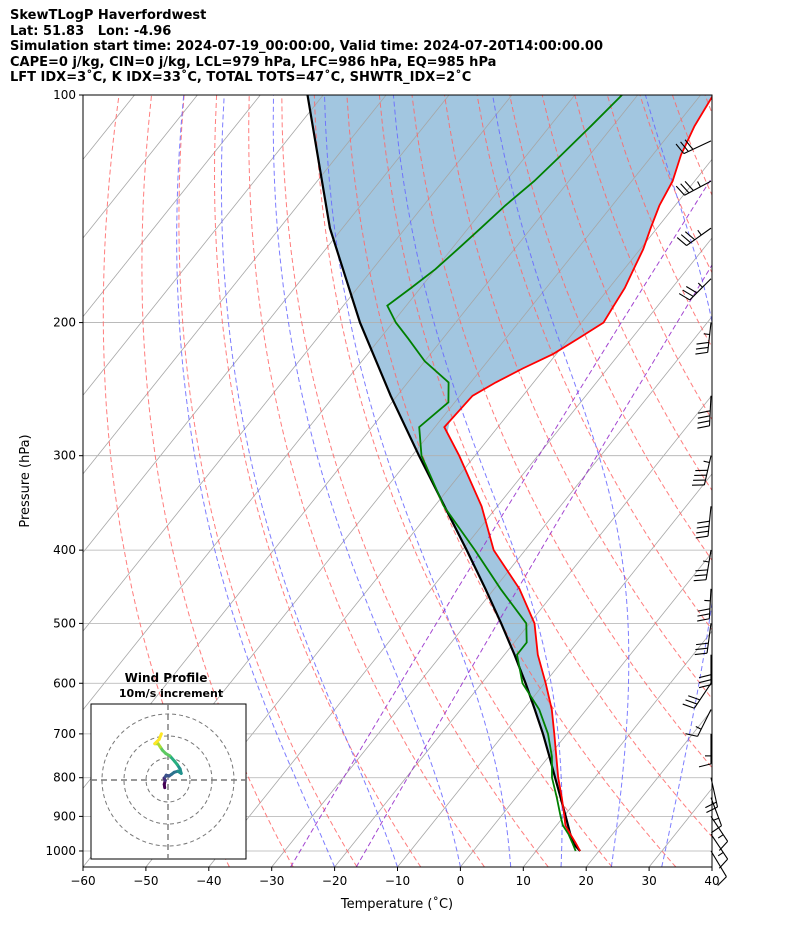 The height and width of the screenshot is (937, 794). I want to click on hodograph-segment, so click(160, 736).